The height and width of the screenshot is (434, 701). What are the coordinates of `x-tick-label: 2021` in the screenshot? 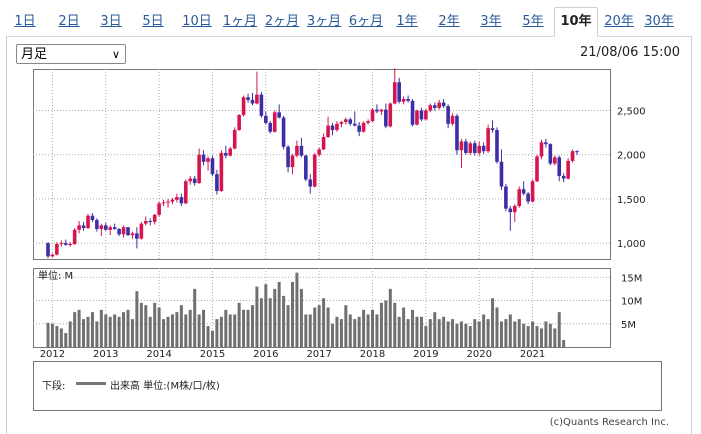 It's located at (532, 354).